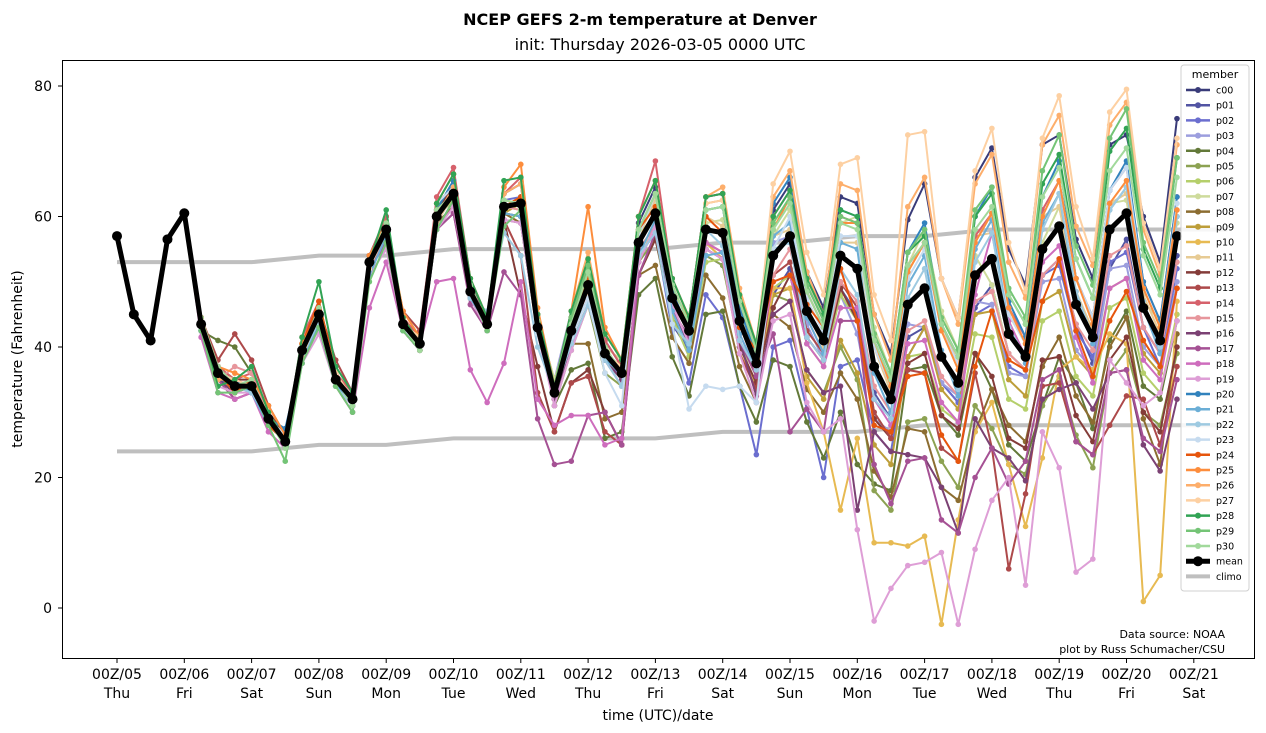 The image size is (1266, 733). What do you see at coordinates (1126, 694) in the screenshot?
I see `x-tick-weekday: Fri` at bounding box center [1126, 694].